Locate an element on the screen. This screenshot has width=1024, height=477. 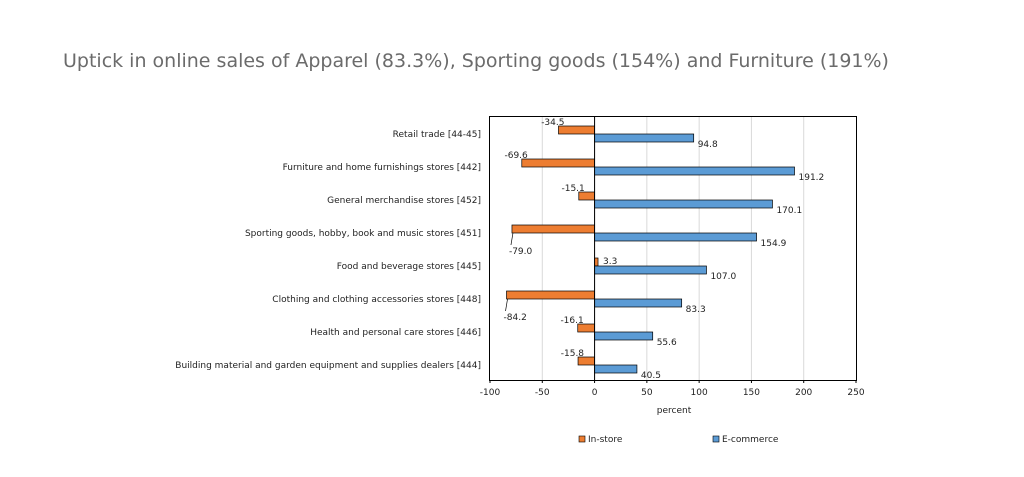
data-label-ecommerce: 83.3 is located at coordinates (696, 310).